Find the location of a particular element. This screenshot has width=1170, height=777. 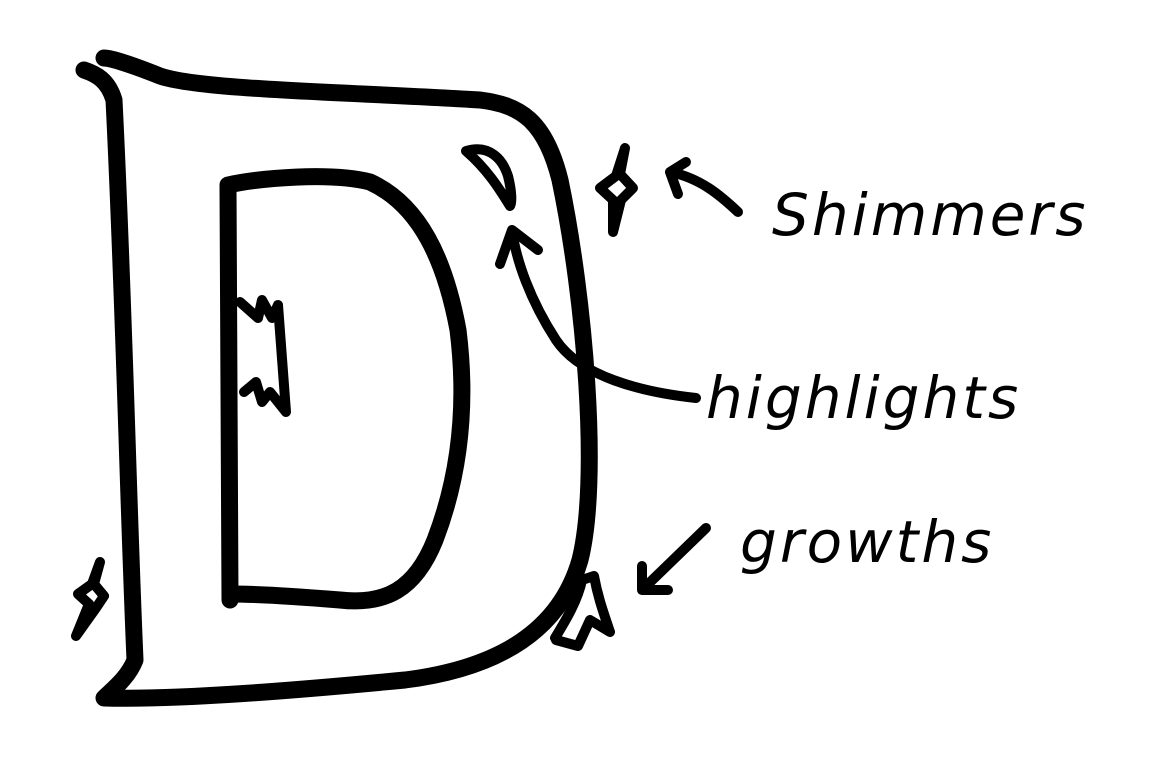

shimmer-sparkle-left is located at coordinates (90, 599).